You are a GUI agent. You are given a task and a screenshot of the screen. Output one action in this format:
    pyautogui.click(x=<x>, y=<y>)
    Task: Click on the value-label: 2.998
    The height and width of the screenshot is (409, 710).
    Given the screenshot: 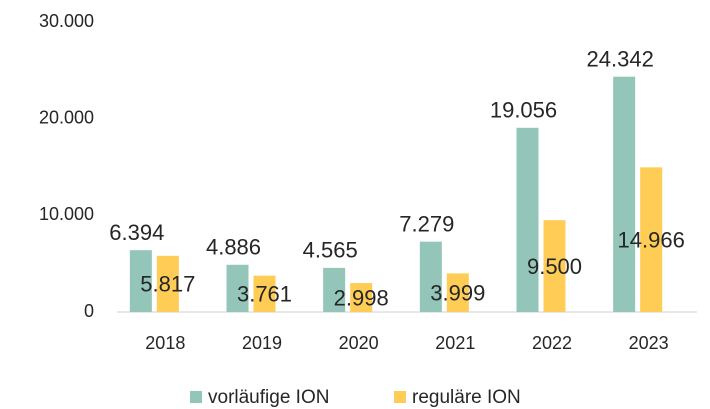 What is the action you would take?
    pyautogui.click(x=361, y=297)
    